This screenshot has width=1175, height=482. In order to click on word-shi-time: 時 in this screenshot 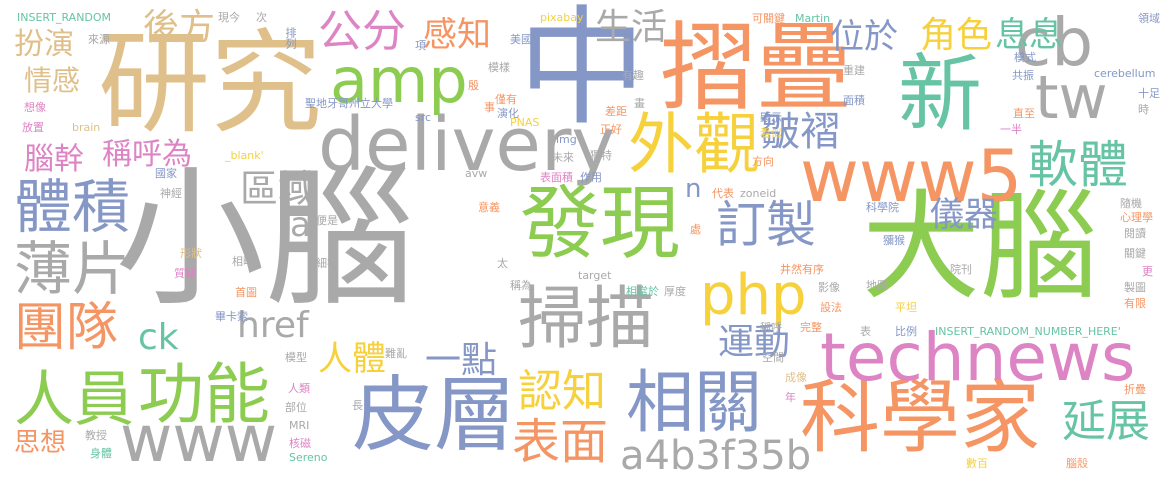, I will do `click(1143, 109)`.